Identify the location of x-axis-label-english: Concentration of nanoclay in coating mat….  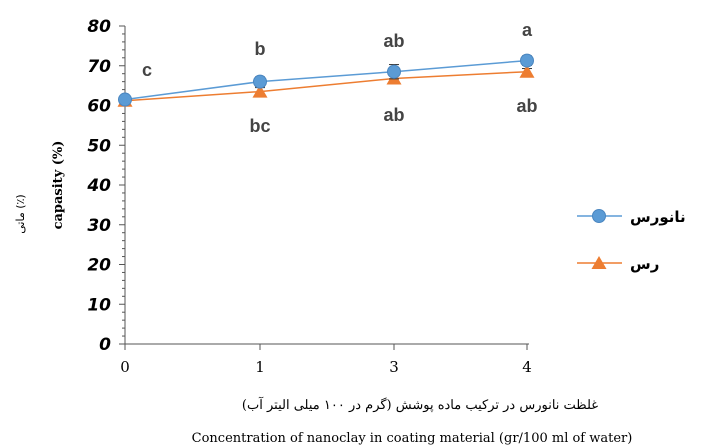
(412, 438).